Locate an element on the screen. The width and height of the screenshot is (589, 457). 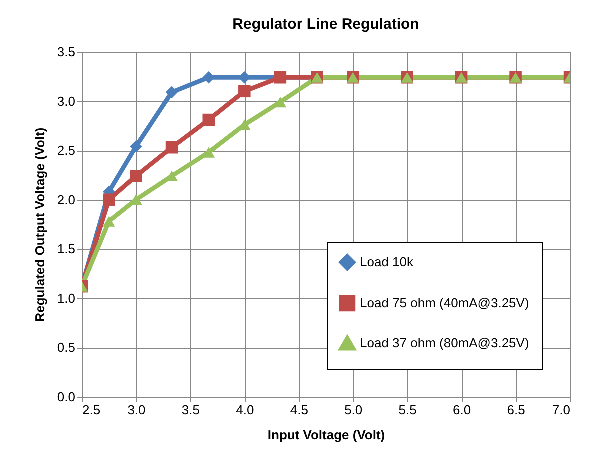
x-tick-label: 2.5 is located at coordinates (91, 410).